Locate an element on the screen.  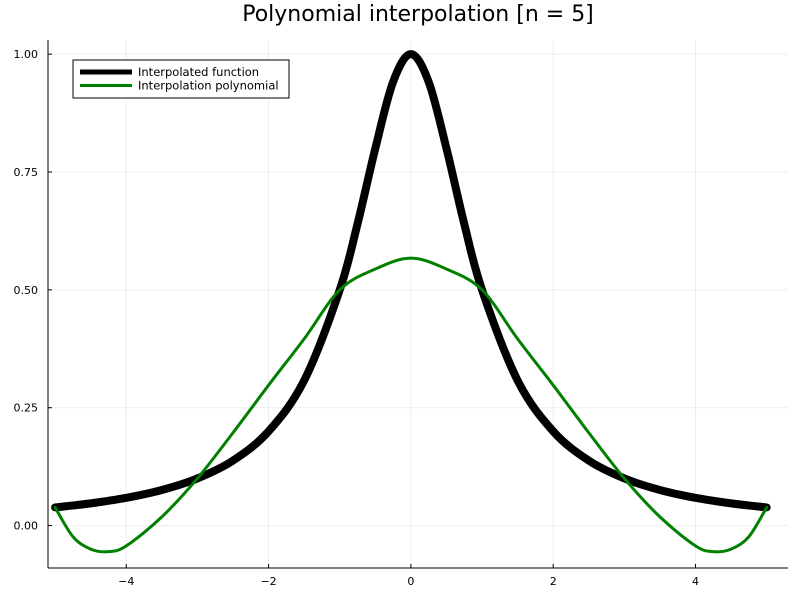
legend-box is located at coordinates (181, 79).